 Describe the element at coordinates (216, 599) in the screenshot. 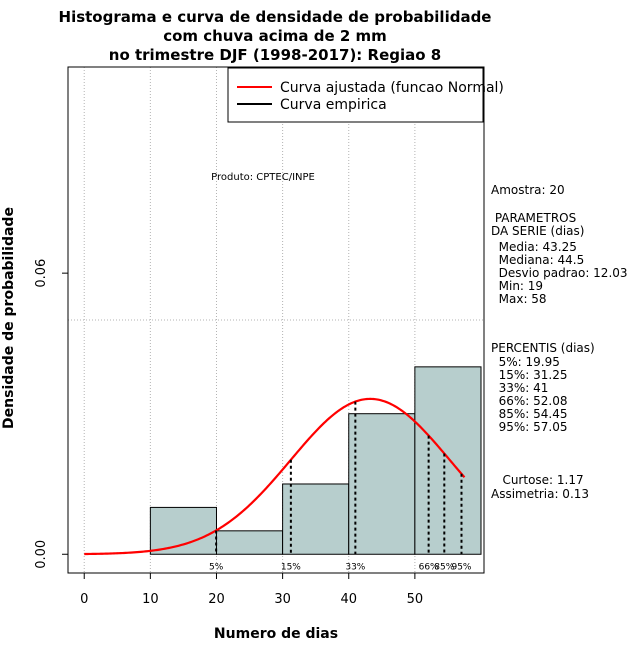

I see `x-axis-tick-label: 20` at that location.